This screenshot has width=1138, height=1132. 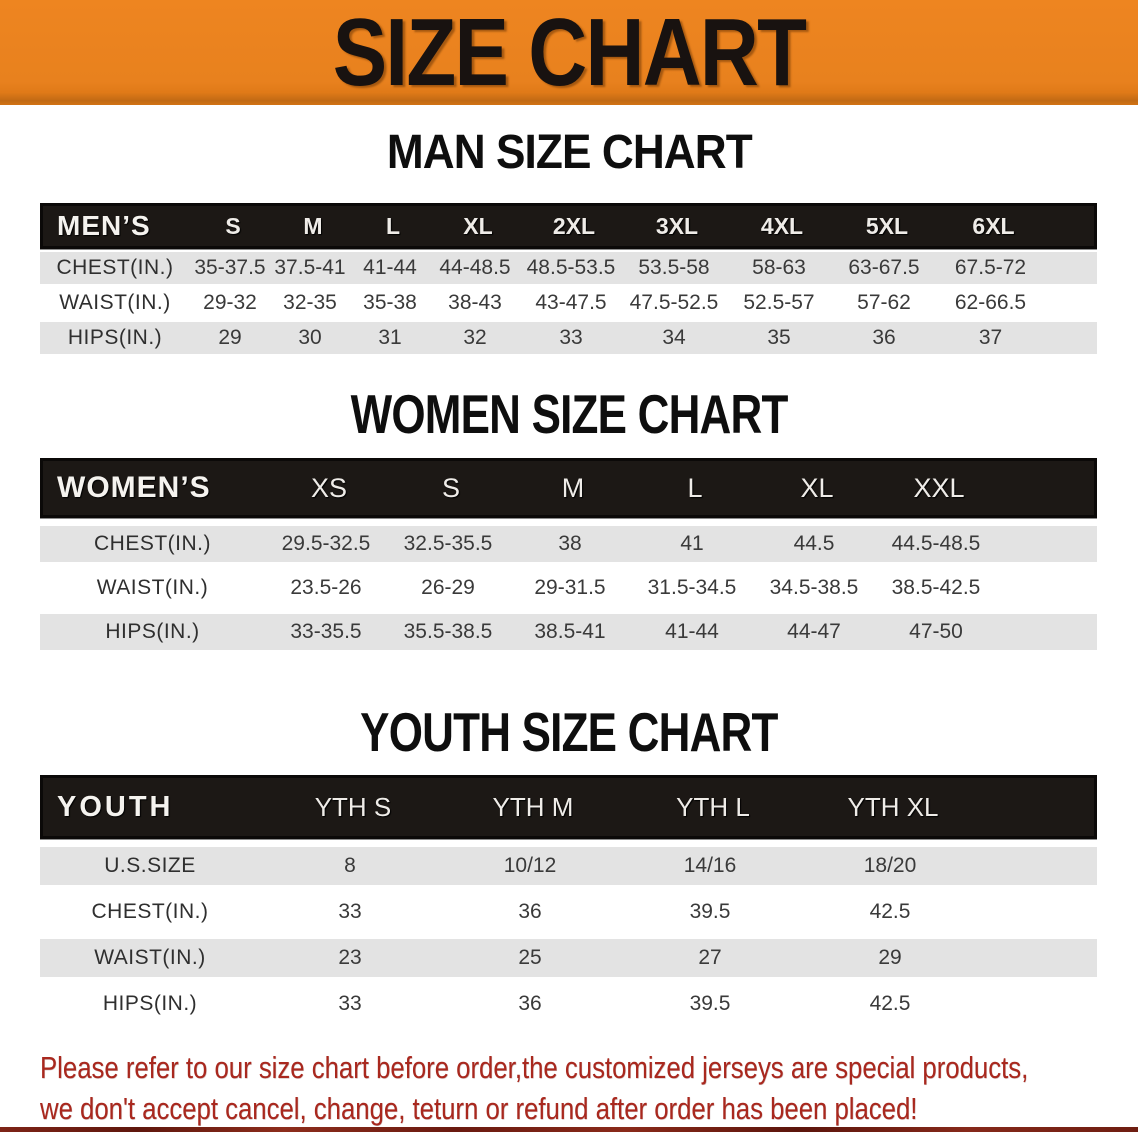 What do you see at coordinates (310, 267) in the screenshot?
I see `value-cell: 37.5-41` at bounding box center [310, 267].